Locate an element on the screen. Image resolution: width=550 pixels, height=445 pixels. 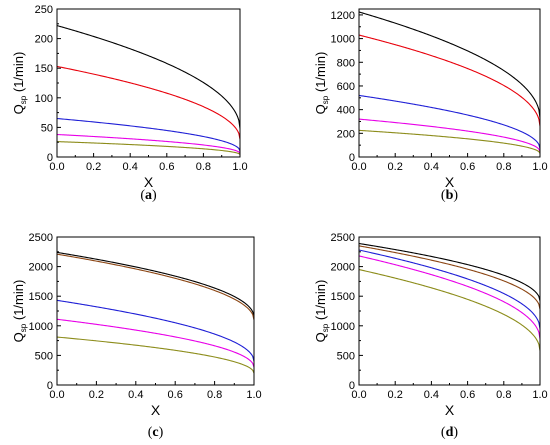
y-tick-label: 50 is located at coordinates (47, 128).